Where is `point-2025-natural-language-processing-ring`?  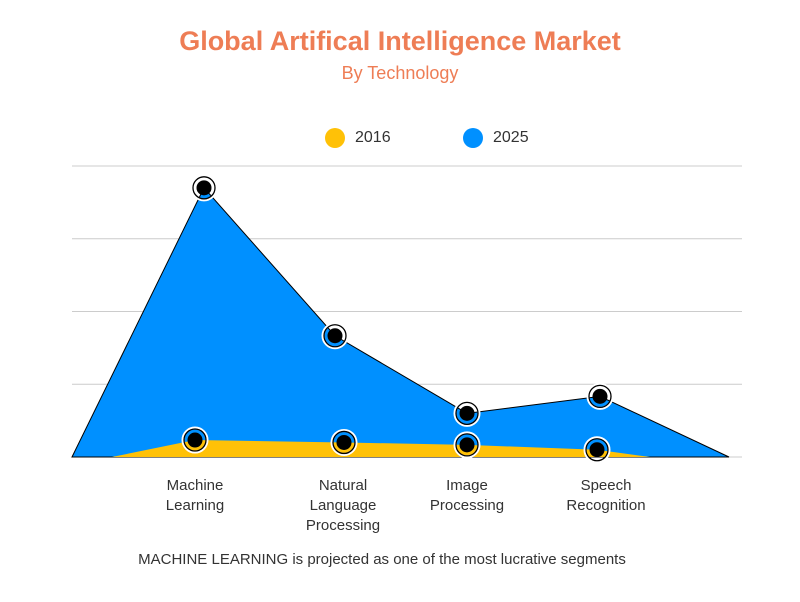
point-2025-natural-language-processing-ring is located at coordinates (335, 336).